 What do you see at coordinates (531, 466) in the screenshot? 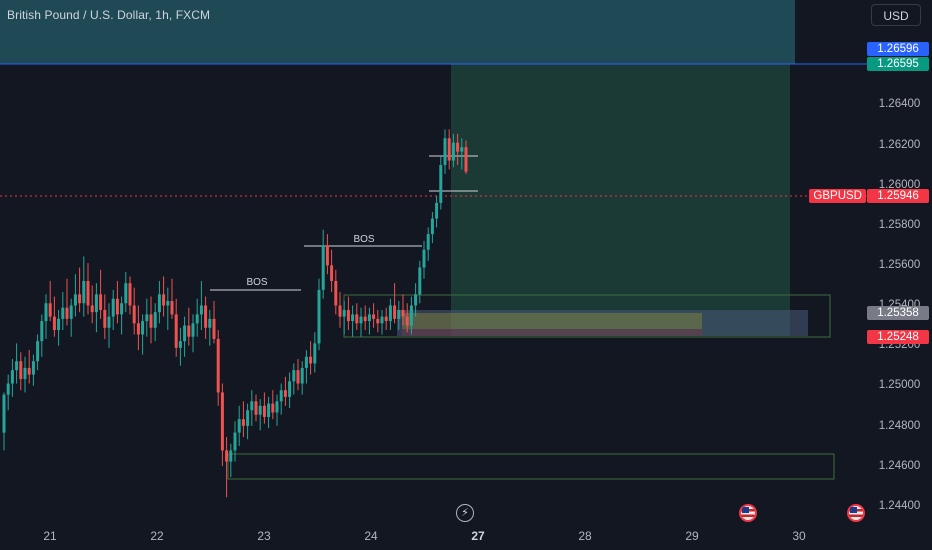
I see `lower-demand-zone` at bounding box center [531, 466].